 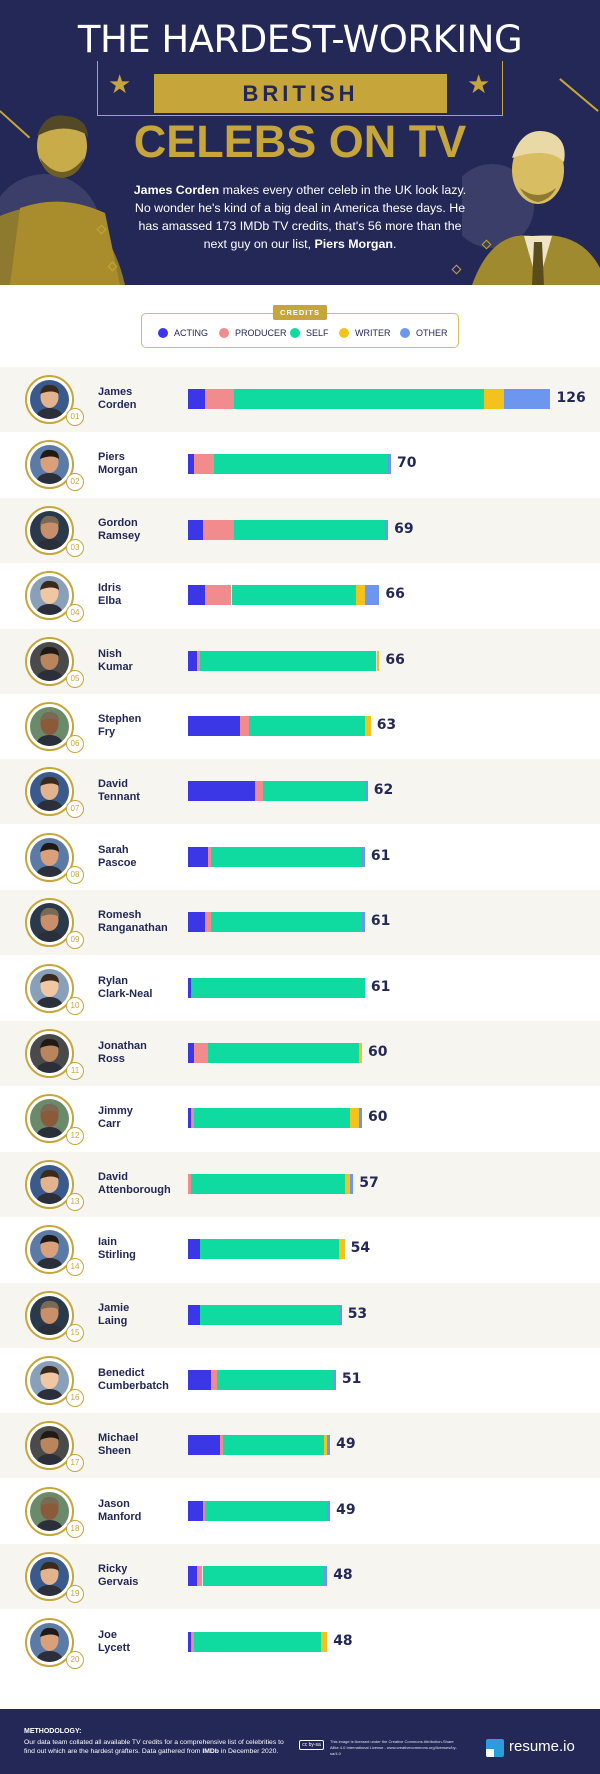 I want to click on celeb-name: Jimmy Carr, so click(x=139, y=1118).